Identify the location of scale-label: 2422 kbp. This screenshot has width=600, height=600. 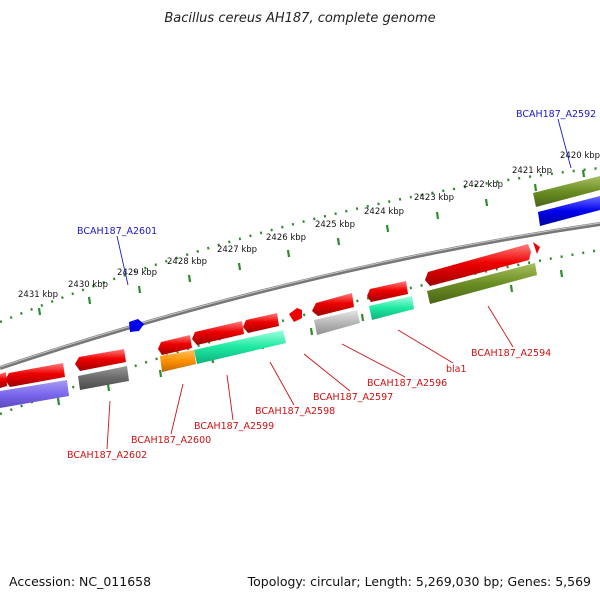
(483, 185).